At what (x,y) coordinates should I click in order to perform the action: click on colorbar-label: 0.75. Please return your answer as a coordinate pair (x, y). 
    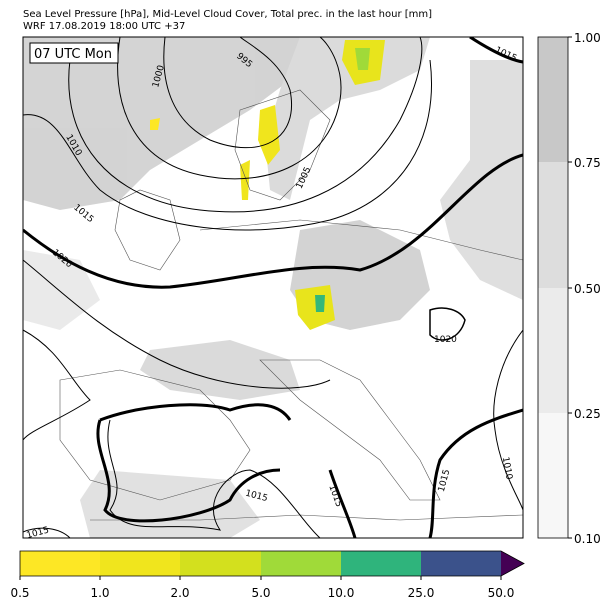
    Looking at the image, I should click on (587, 163).